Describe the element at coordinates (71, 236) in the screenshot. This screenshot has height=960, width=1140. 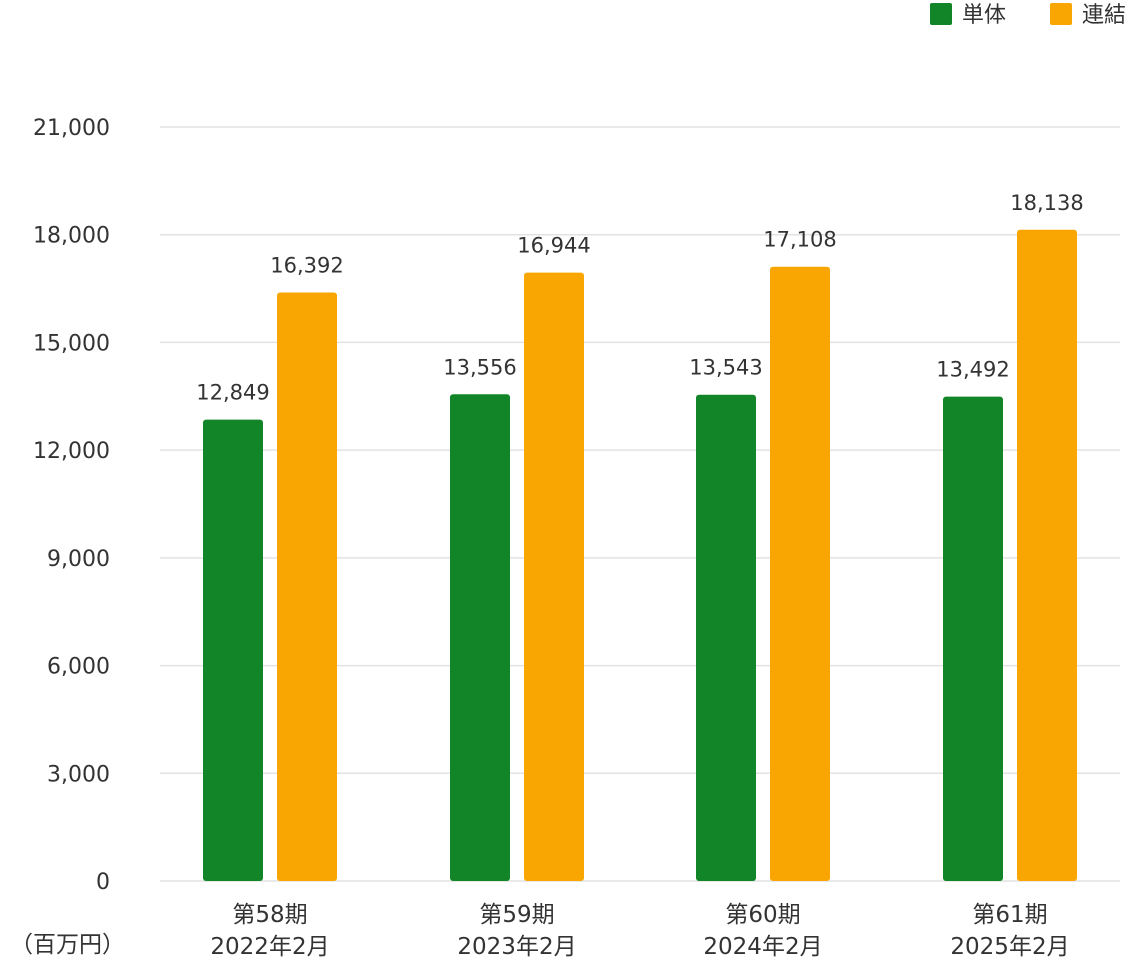
I see `y-tick-label: 18,000` at that location.